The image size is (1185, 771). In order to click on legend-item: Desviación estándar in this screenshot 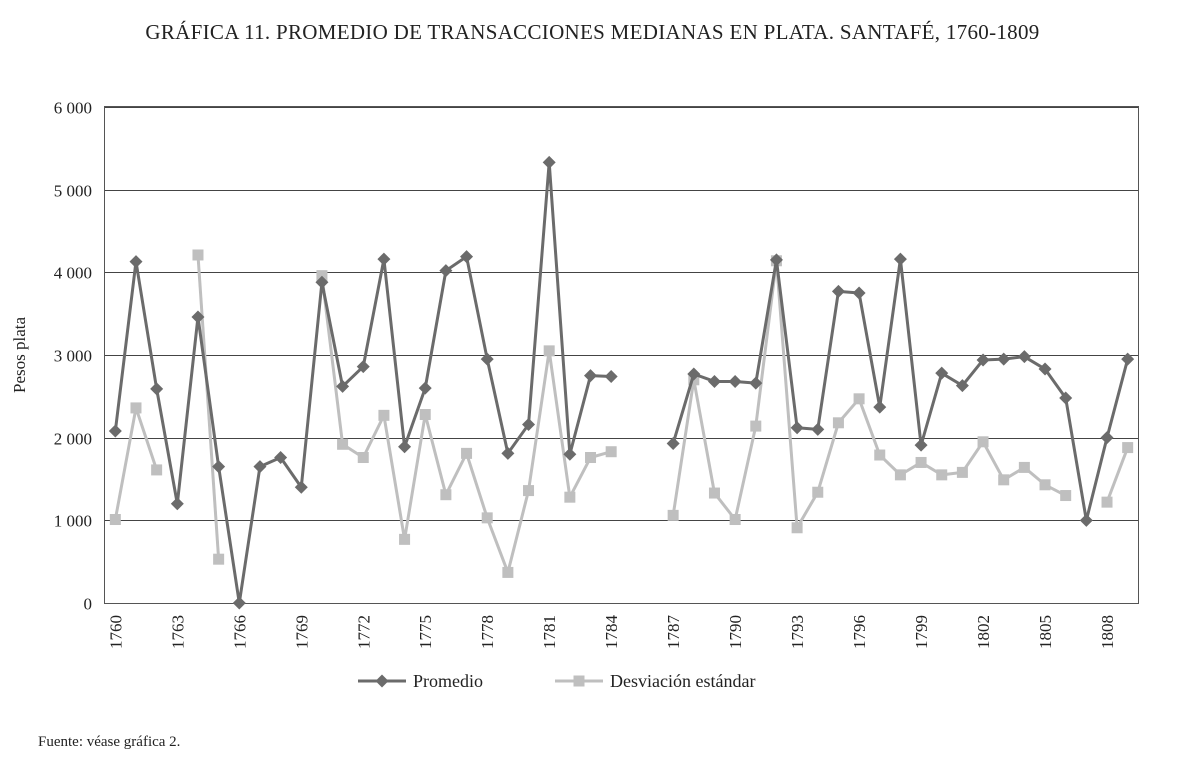, I will do `click(655, 681)`.